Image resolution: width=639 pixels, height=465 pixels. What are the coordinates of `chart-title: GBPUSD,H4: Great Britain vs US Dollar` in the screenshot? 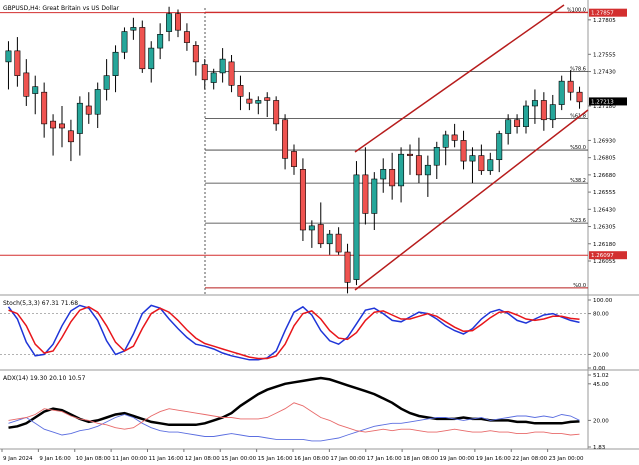 It's located at (61, 8).